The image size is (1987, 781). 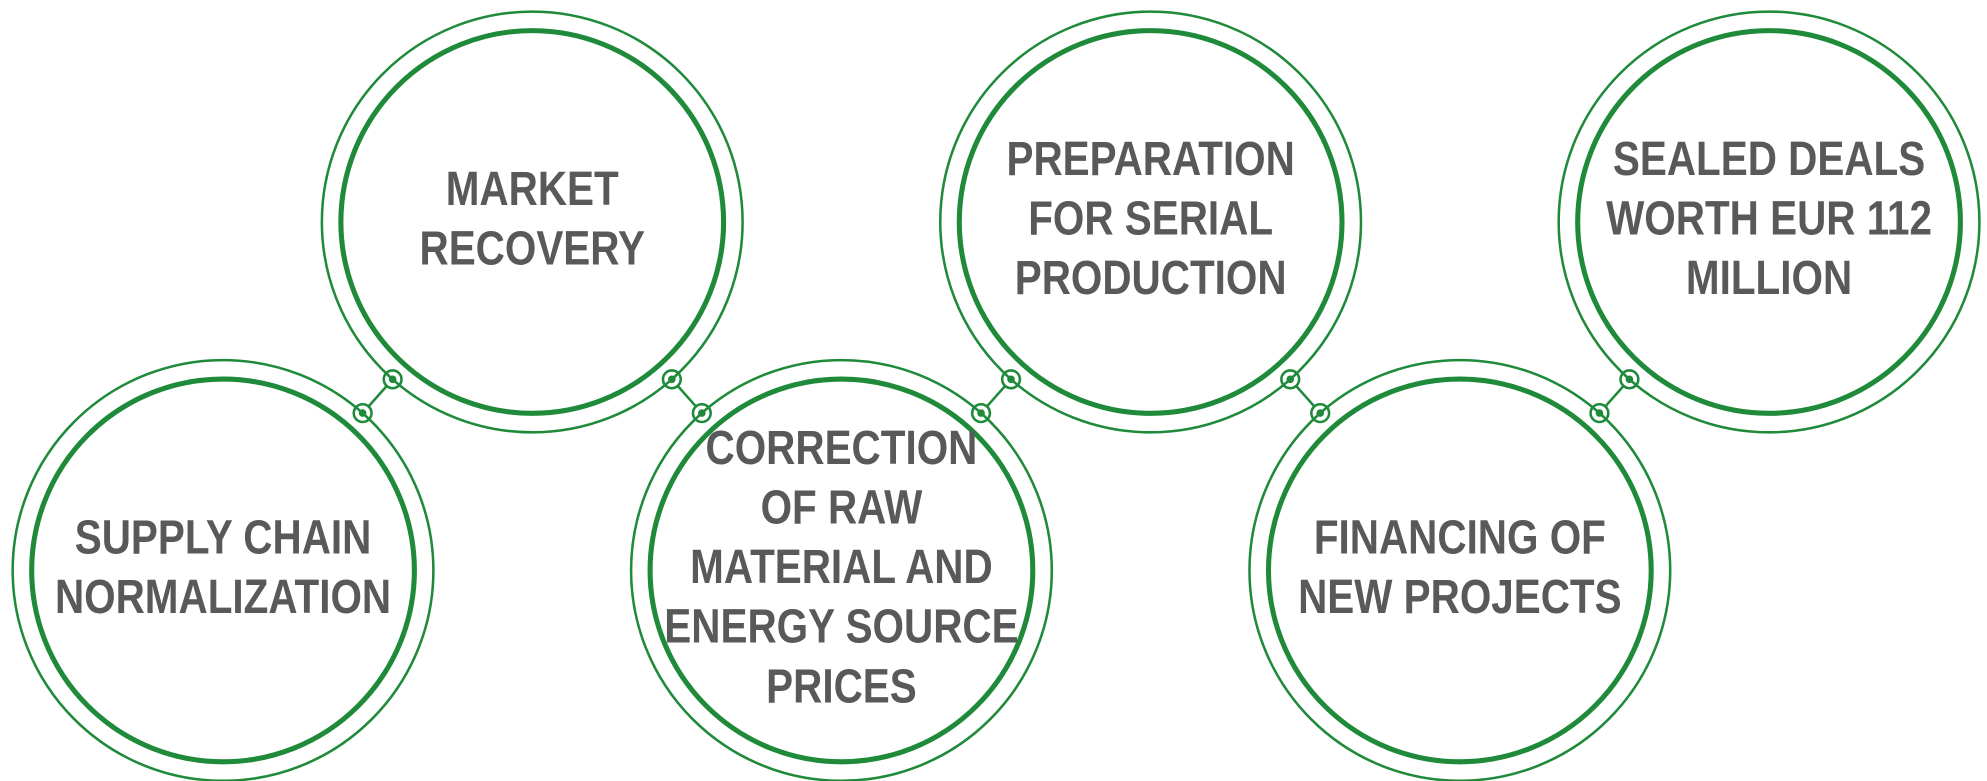 I want to click on node-label: PRICES, so click(x=841, y=686).